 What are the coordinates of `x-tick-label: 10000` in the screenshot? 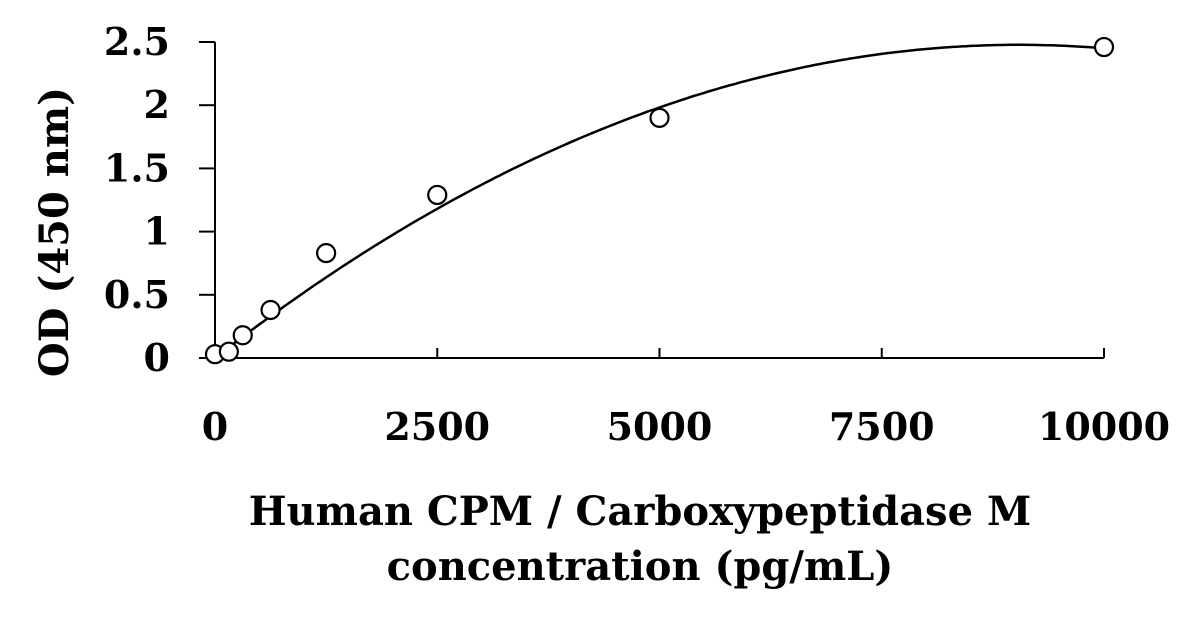 It's located at (1104, 426).